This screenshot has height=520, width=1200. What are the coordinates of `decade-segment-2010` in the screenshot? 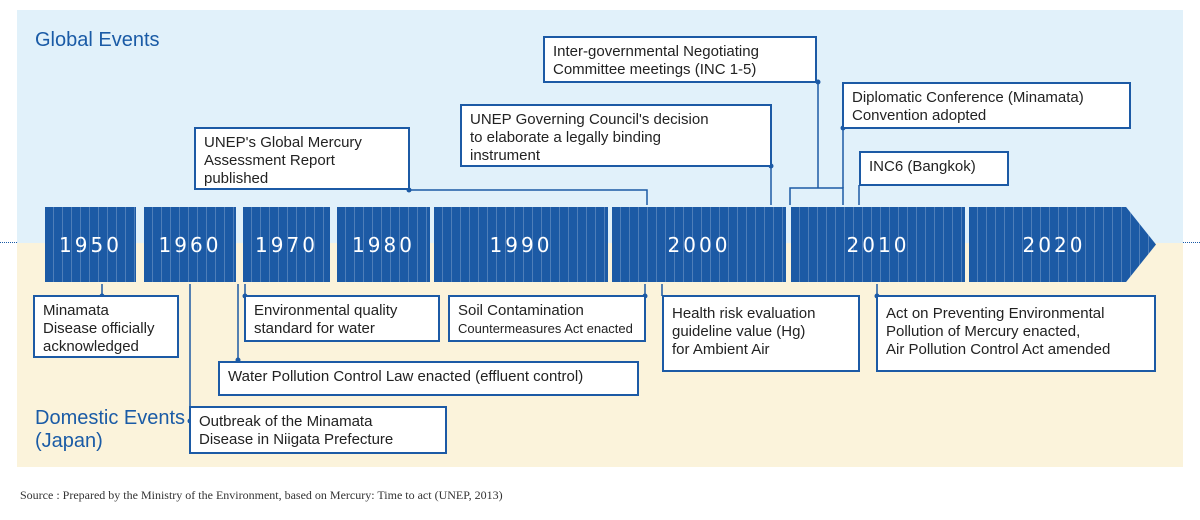 It's located at (878, 244).